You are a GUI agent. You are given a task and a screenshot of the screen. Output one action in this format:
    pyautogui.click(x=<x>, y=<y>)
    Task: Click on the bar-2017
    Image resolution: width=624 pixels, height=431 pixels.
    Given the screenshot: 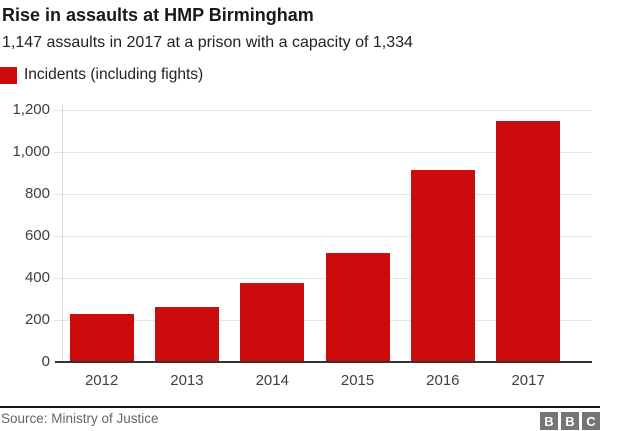 What is the action you would take?
    pyautogui.click(x=528, y=241)
    